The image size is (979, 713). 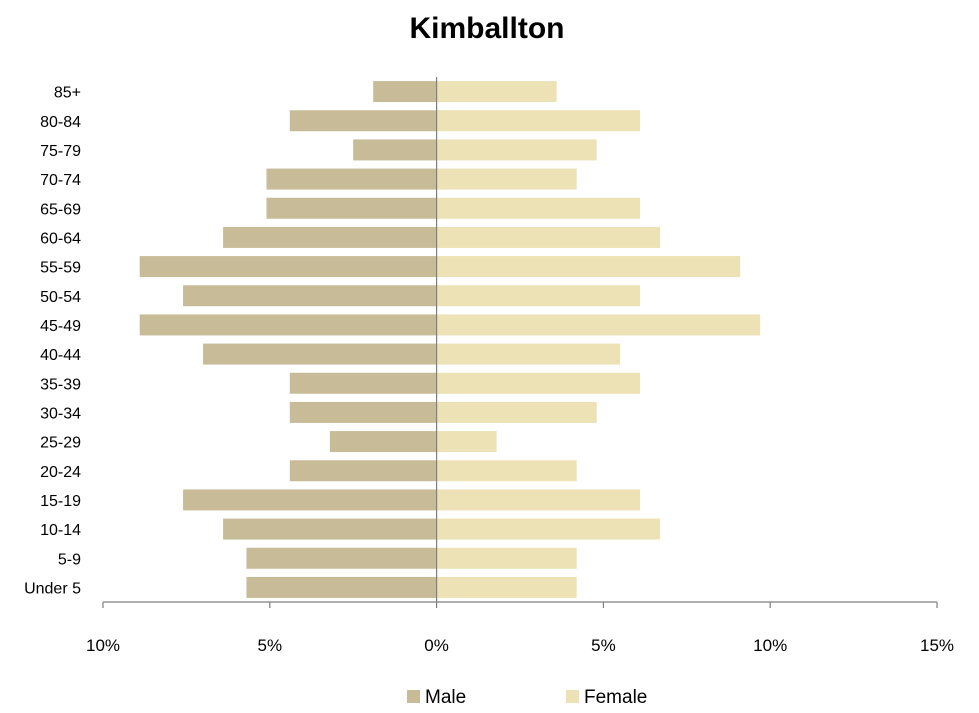 What do you see at coordinates (60, 355) in the screenshot?
I see `category-label: 40-44` at bounding box center [60, 355].